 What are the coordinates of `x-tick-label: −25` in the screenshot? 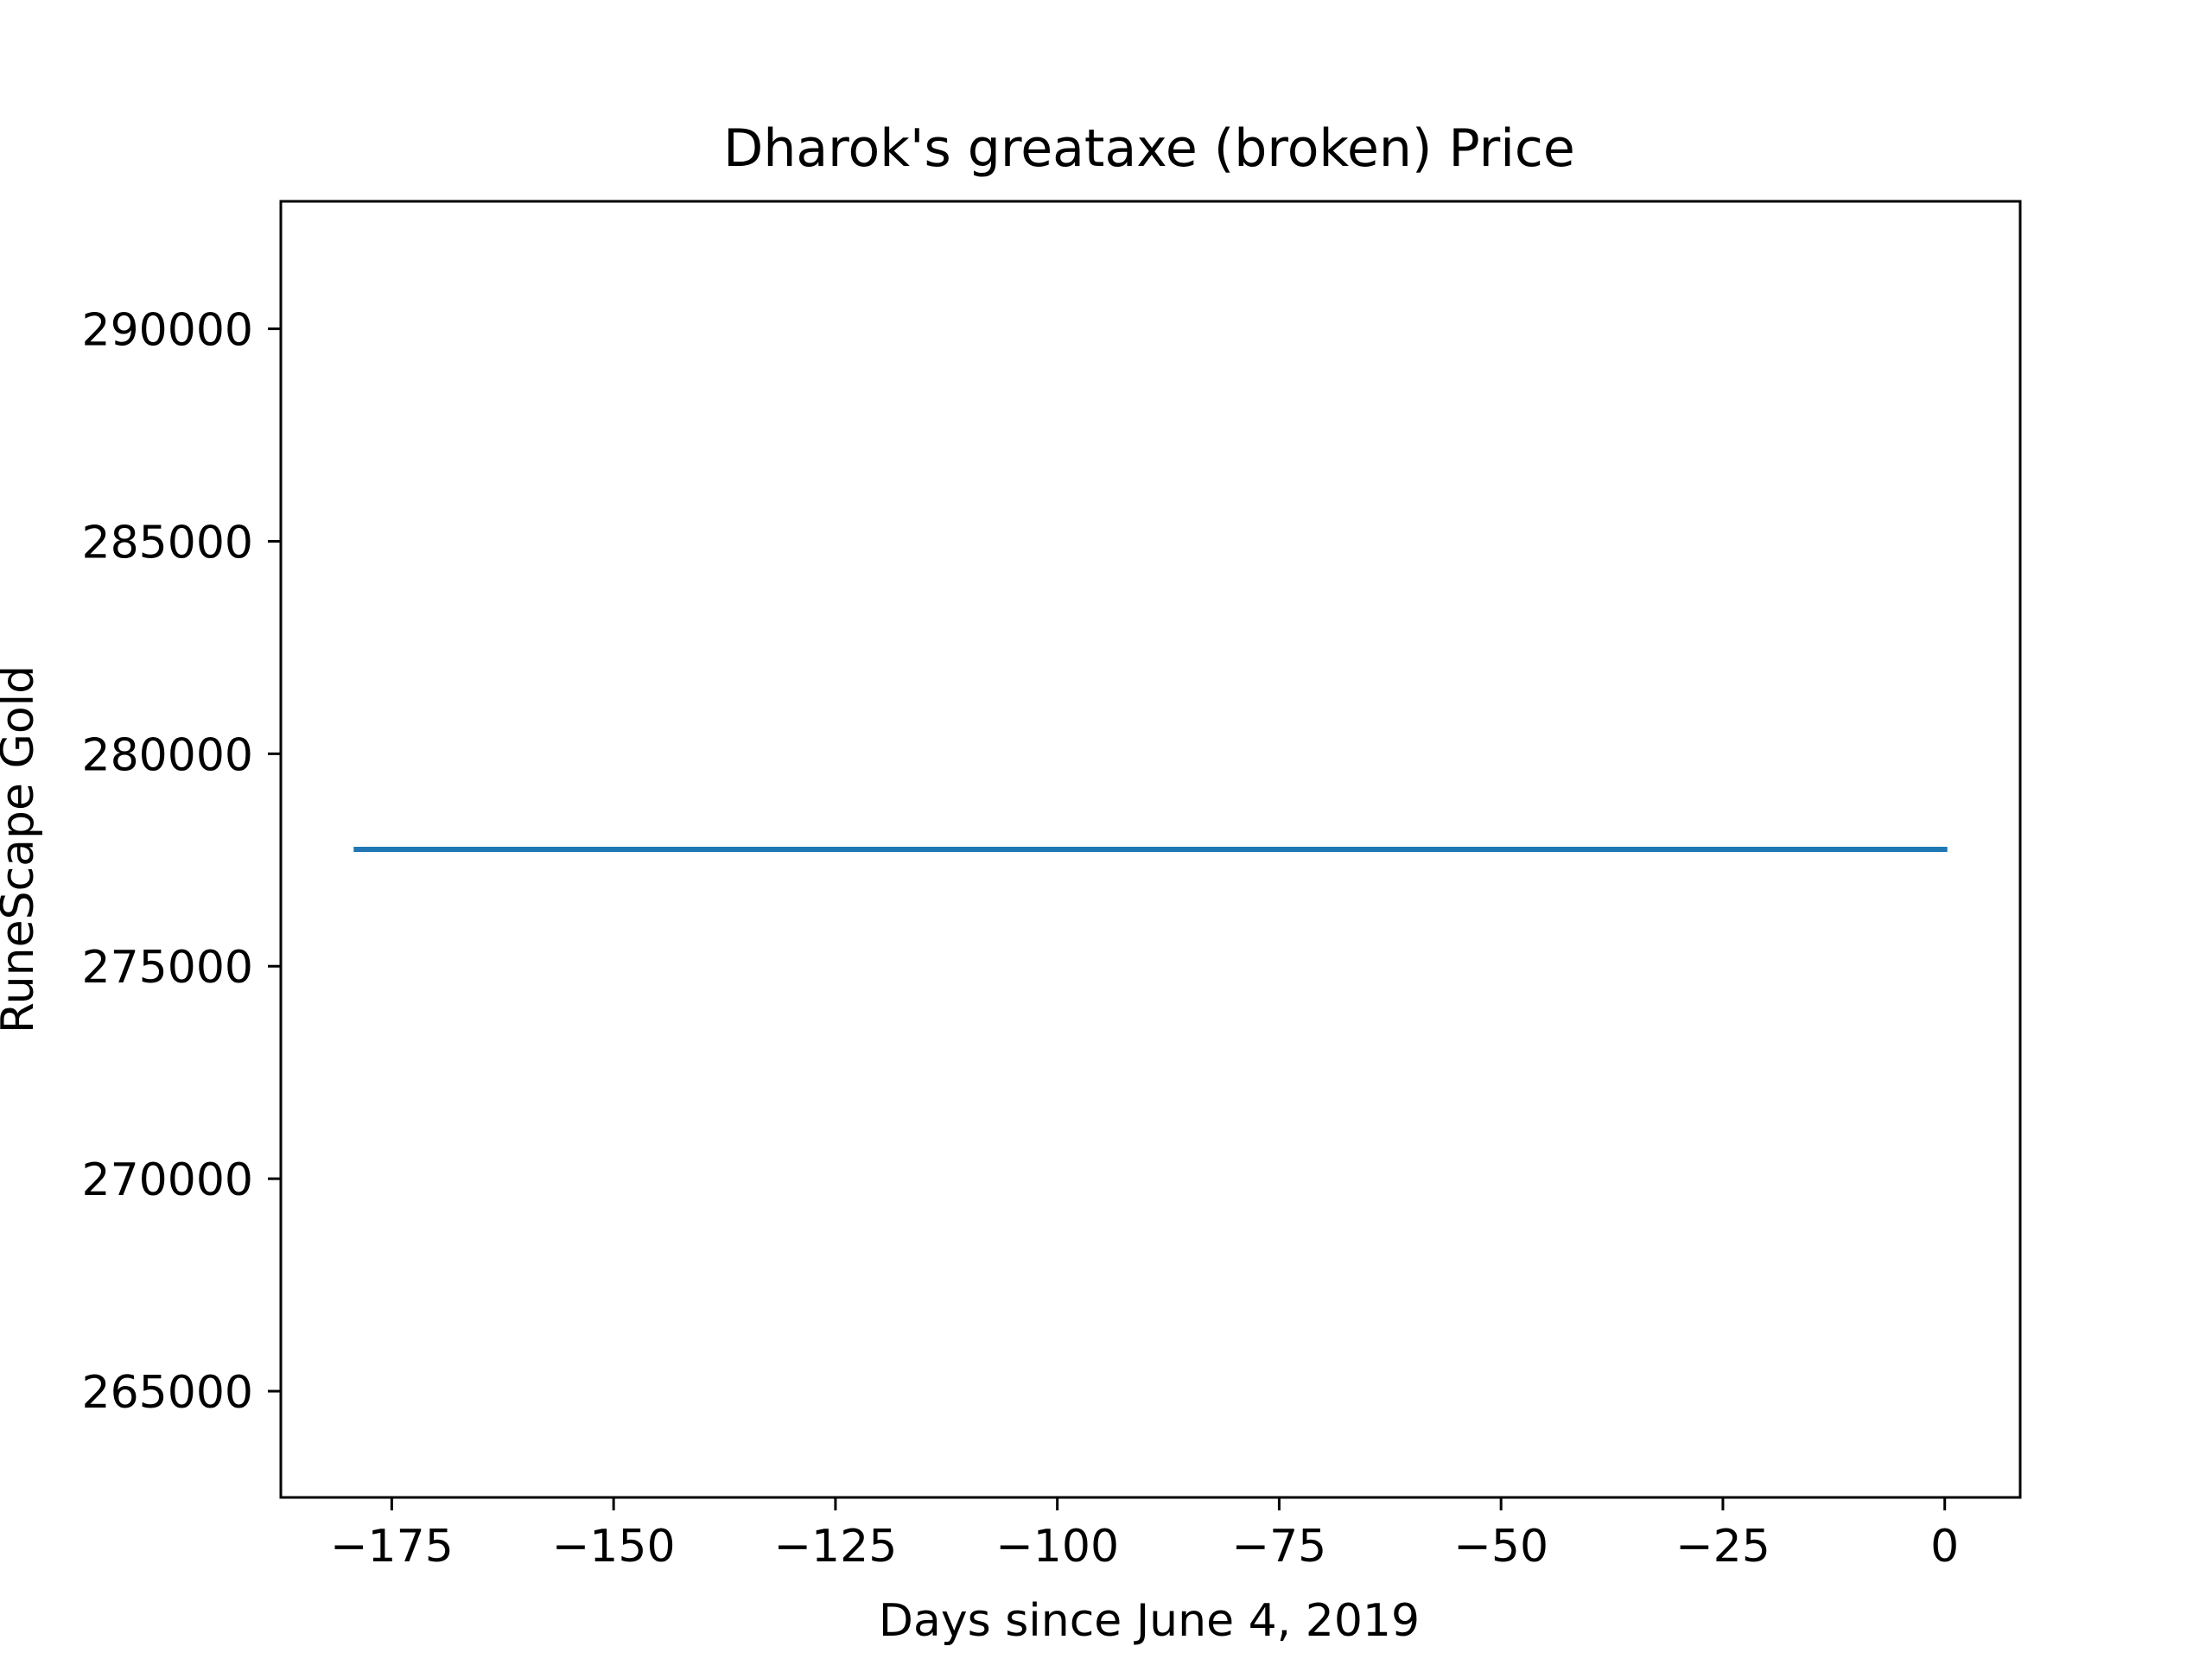 It's located at (1722, 1547).